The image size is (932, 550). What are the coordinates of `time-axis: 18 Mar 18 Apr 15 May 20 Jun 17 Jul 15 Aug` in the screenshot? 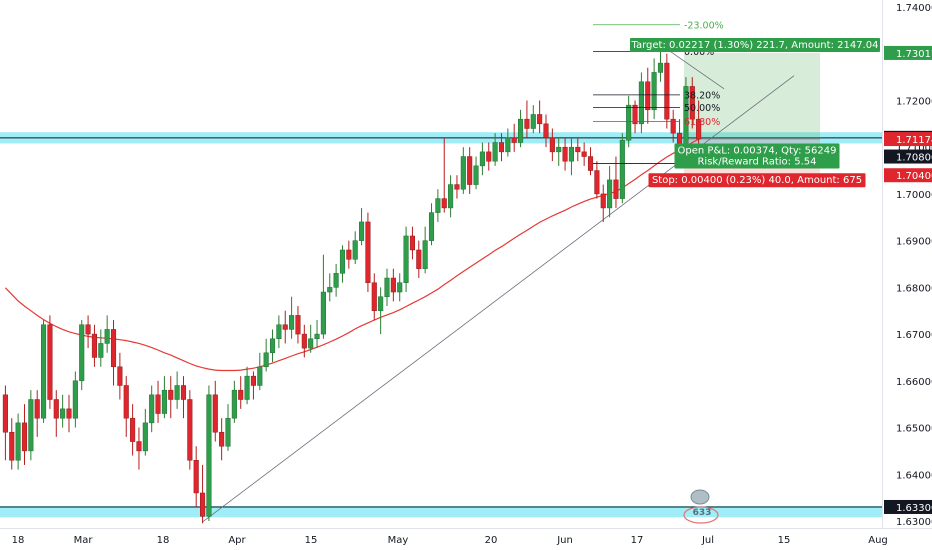 It's located at (450, 540).